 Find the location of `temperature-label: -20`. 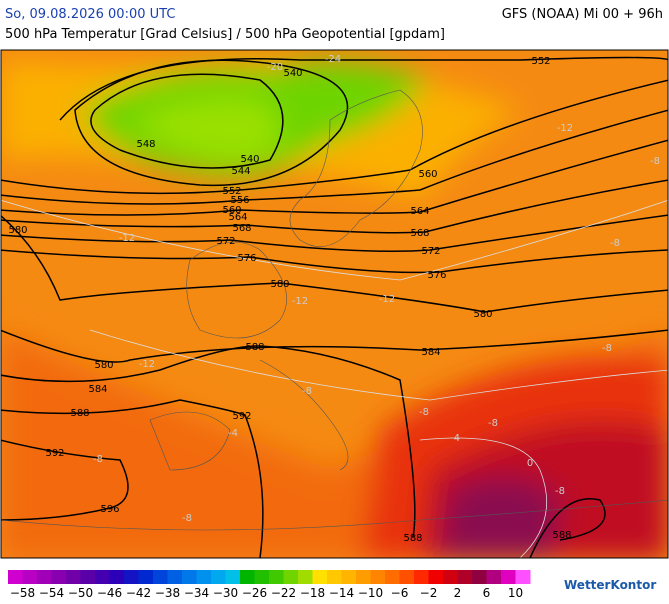

temperature-label: -20 is located at coordinates (275, 67).